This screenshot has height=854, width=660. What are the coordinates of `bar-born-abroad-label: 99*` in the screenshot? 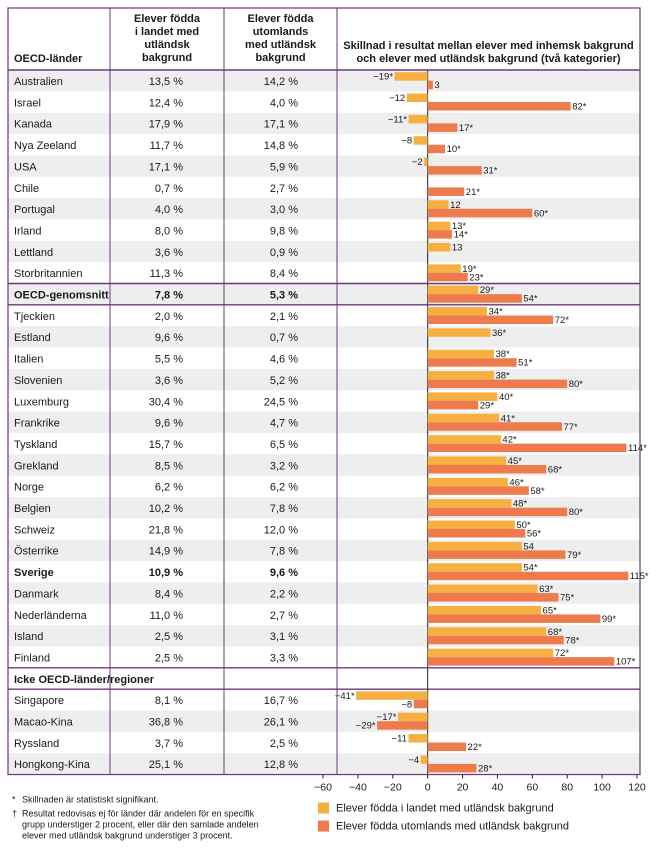 It's located at (609, 619).